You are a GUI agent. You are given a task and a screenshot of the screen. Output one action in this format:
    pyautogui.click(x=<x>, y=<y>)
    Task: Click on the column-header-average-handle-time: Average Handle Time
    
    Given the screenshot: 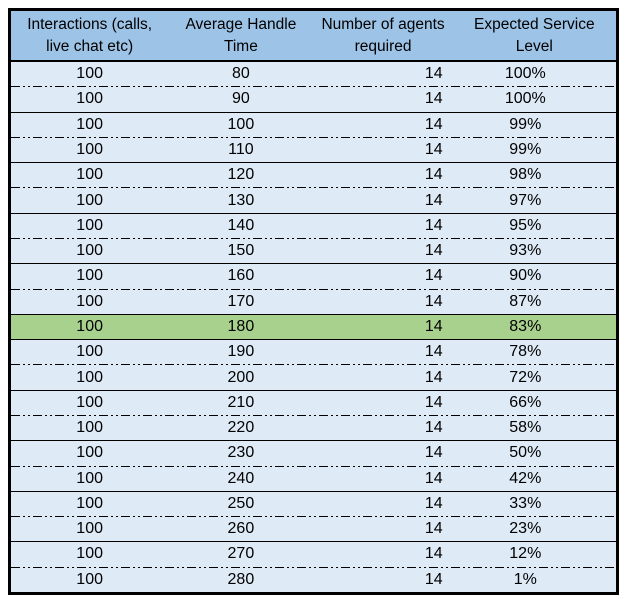 What is the action you would take?
    pyautogui.click(x=241, y=35)
    